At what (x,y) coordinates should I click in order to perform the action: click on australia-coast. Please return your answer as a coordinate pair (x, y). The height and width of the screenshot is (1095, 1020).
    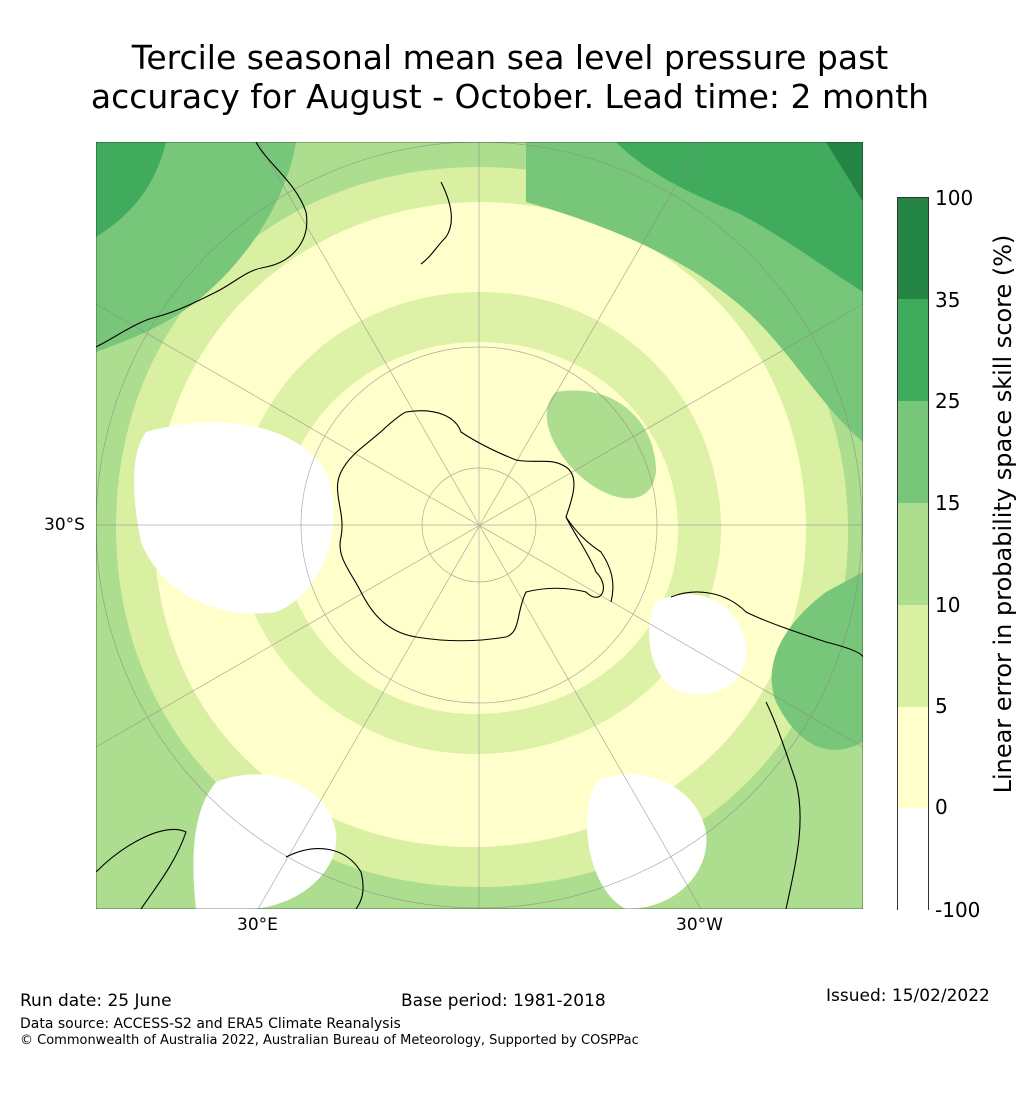
    Looking at the image, I should click on (202, 245).